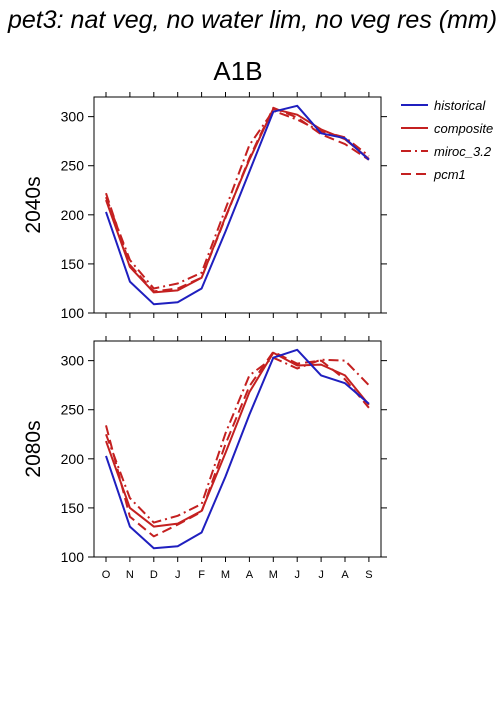  What do you see at coordinates (463, 128) in the screenshot?
I see `legend-label-composite: composite` at bounding box center [463, 128].